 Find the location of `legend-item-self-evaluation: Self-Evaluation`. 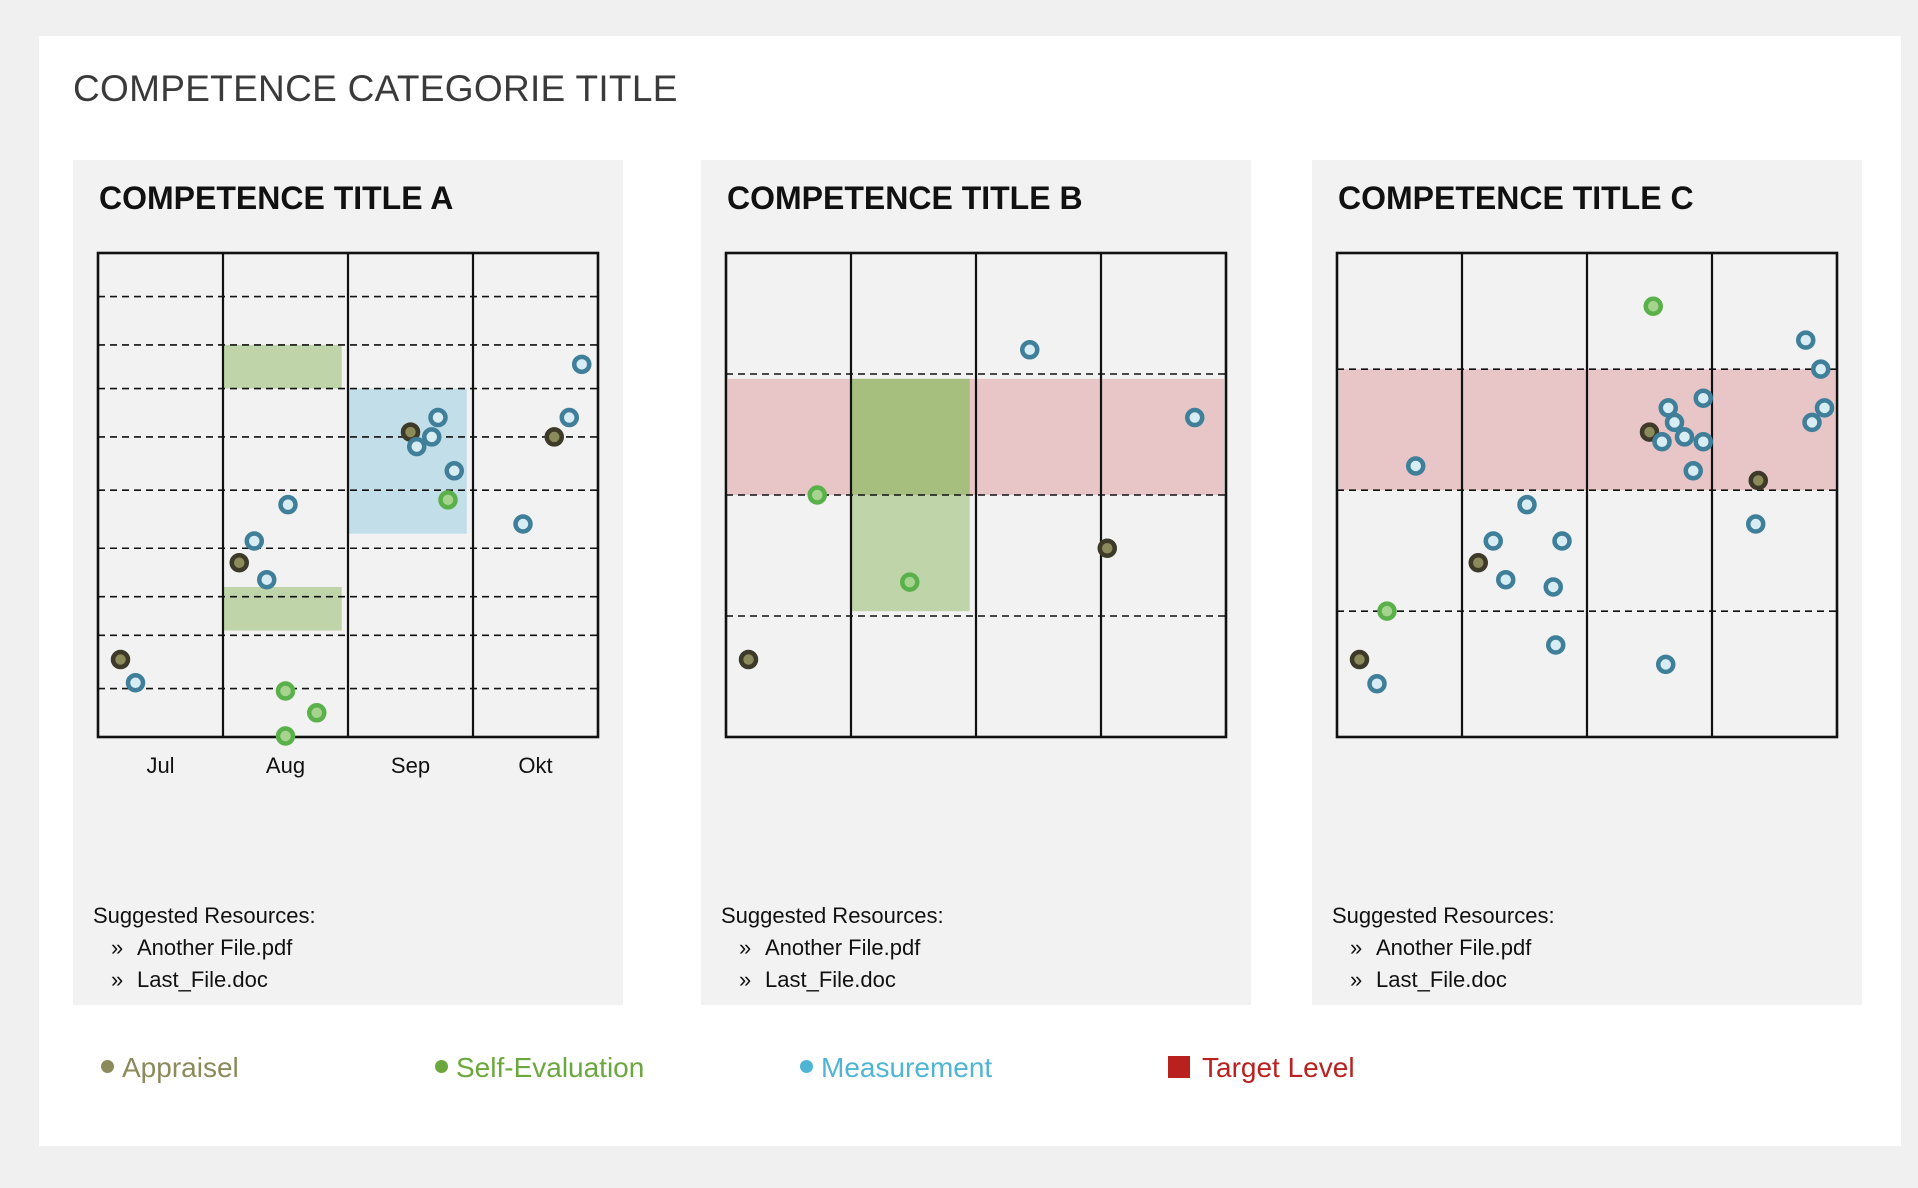

legend-item-self-evaluation: Self-Evaluation is located at coordinates (539, 1068).